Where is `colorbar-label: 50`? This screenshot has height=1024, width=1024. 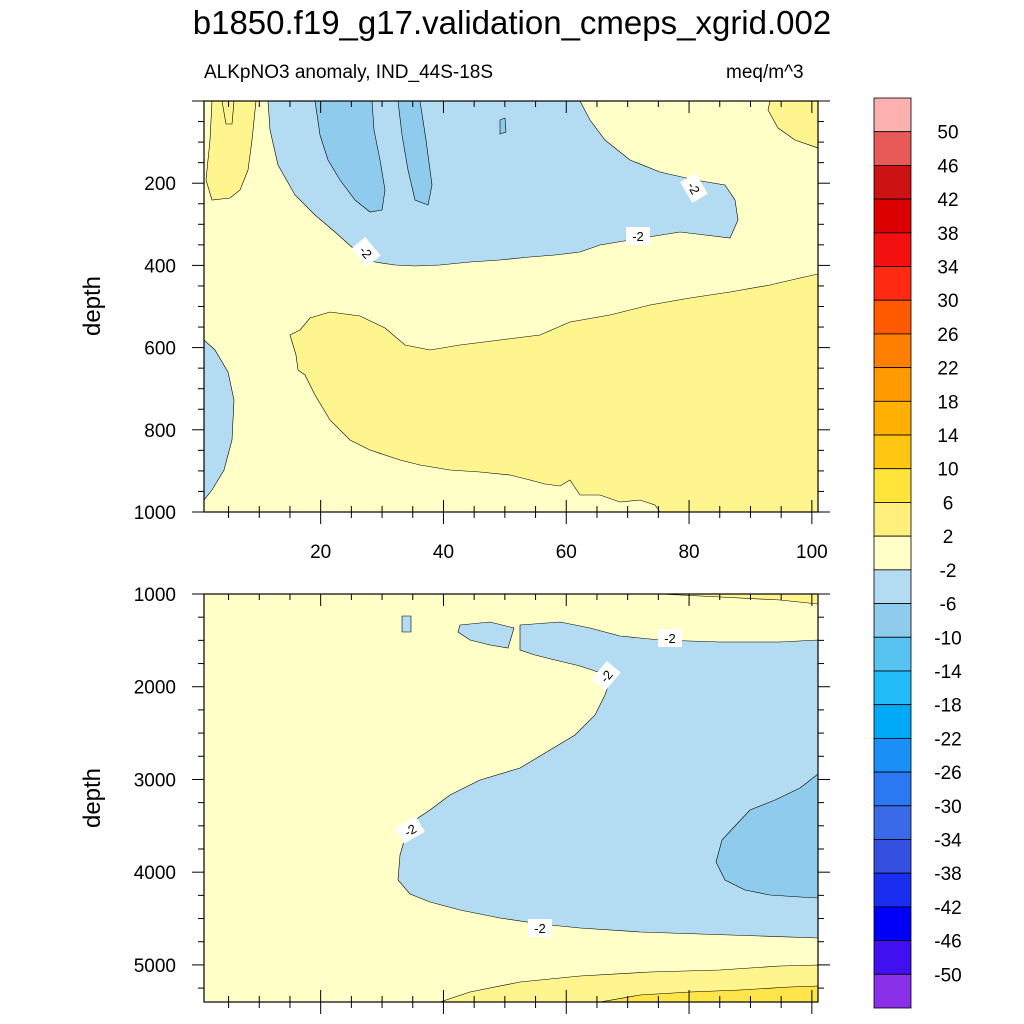
colorbar-label: 50 is located at coordinates (947, 133).